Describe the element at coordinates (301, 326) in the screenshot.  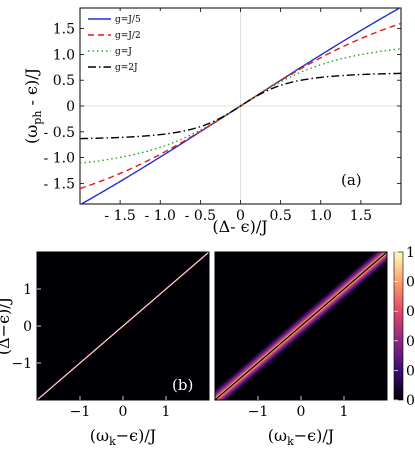
I see `panel-c-center-line` at that location.